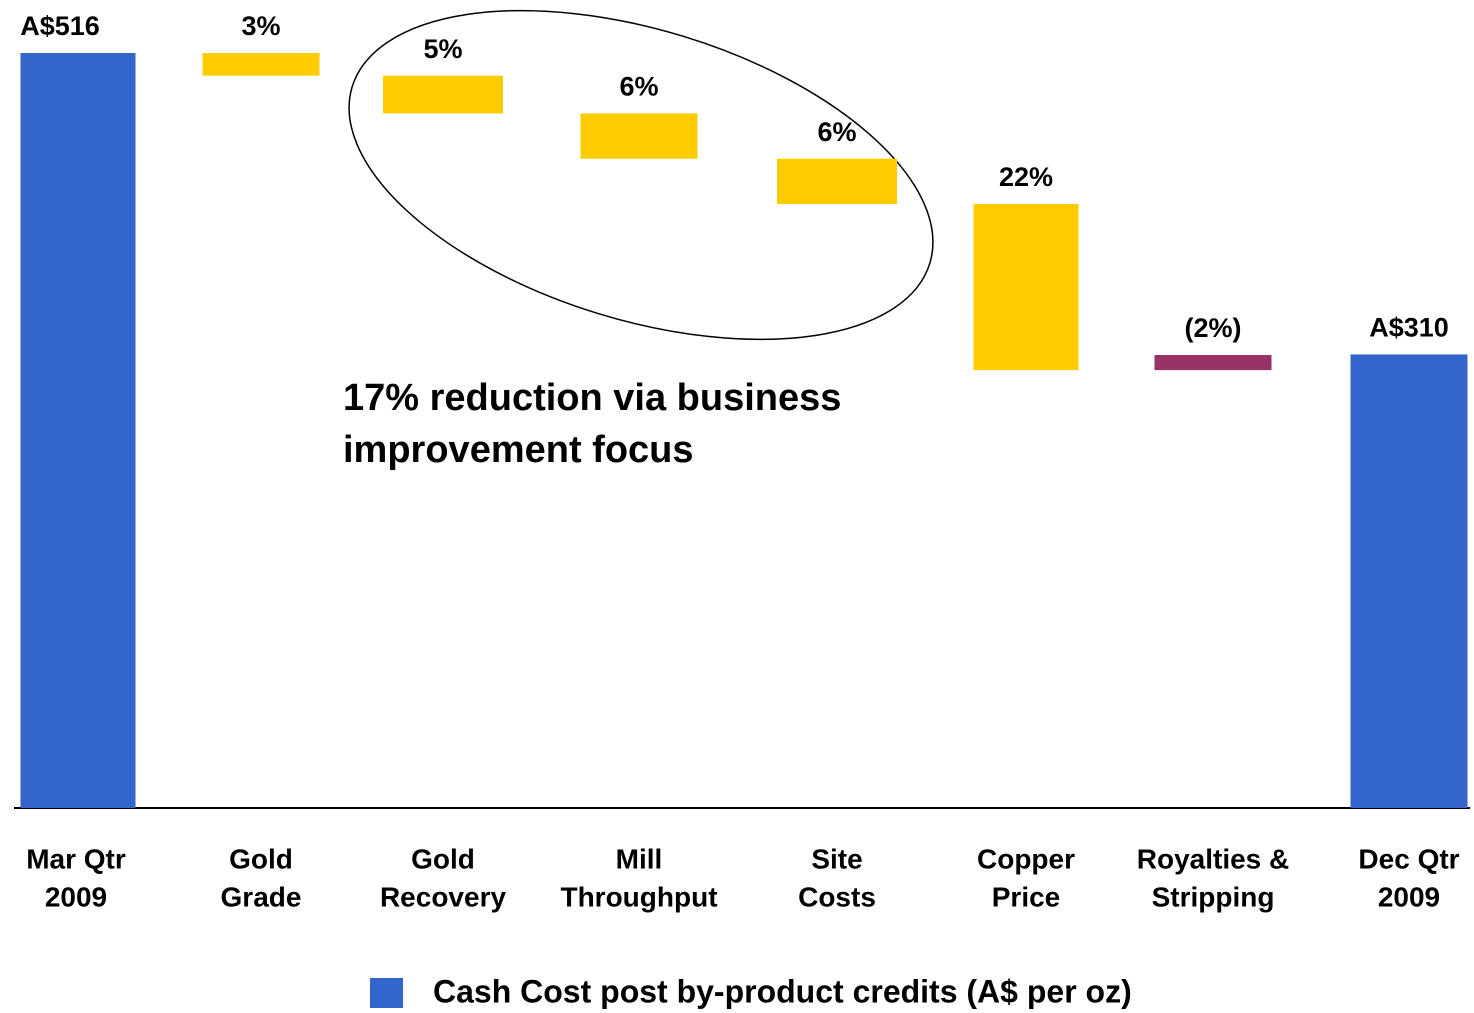 The image size is (1474, 1013). Describe the element at coordinates (443, 896) in the screenshot. I see `x-tick-label: Recovery` at that location.